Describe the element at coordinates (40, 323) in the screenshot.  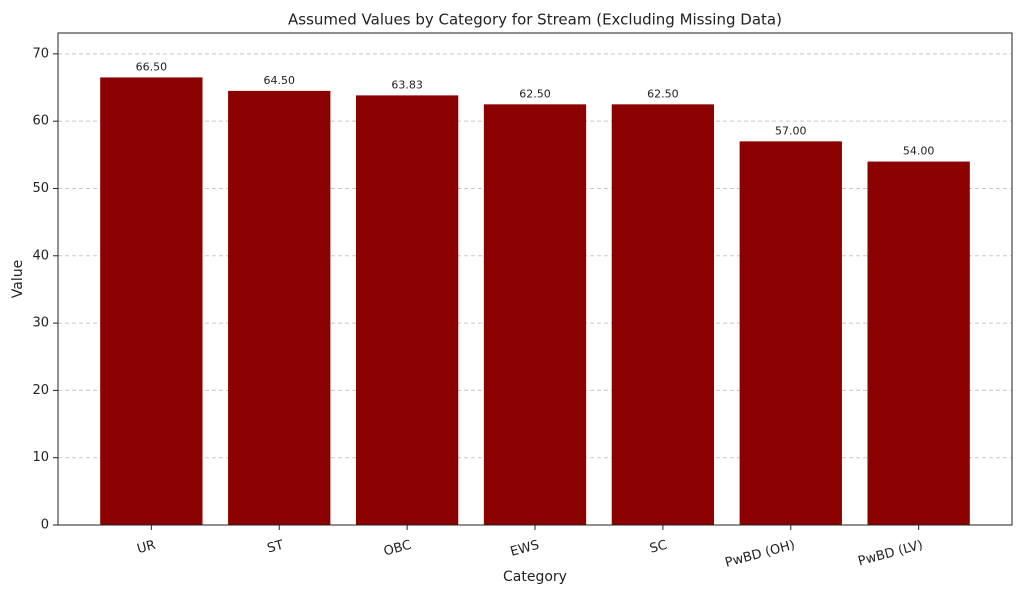
I see `y-tick-label: 30` at that location.